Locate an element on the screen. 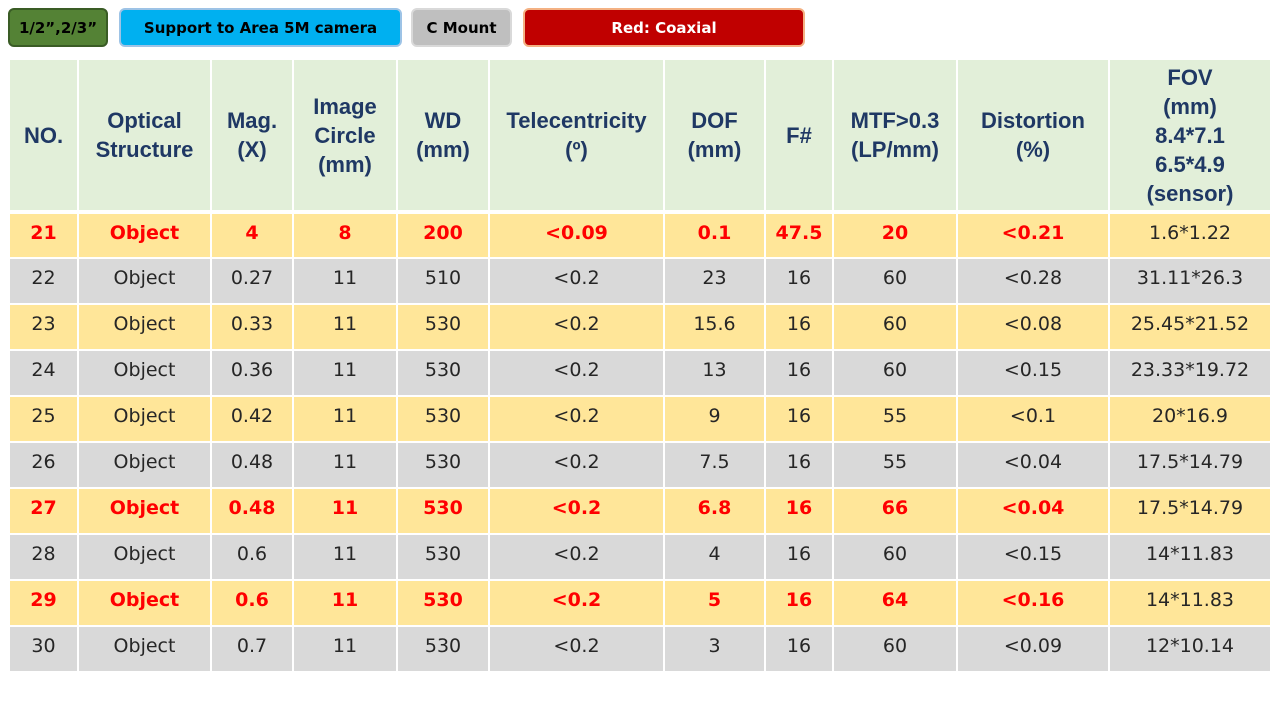 The image size is (1275, 720). header-f-number: F# is located at coordinates (799, 135).